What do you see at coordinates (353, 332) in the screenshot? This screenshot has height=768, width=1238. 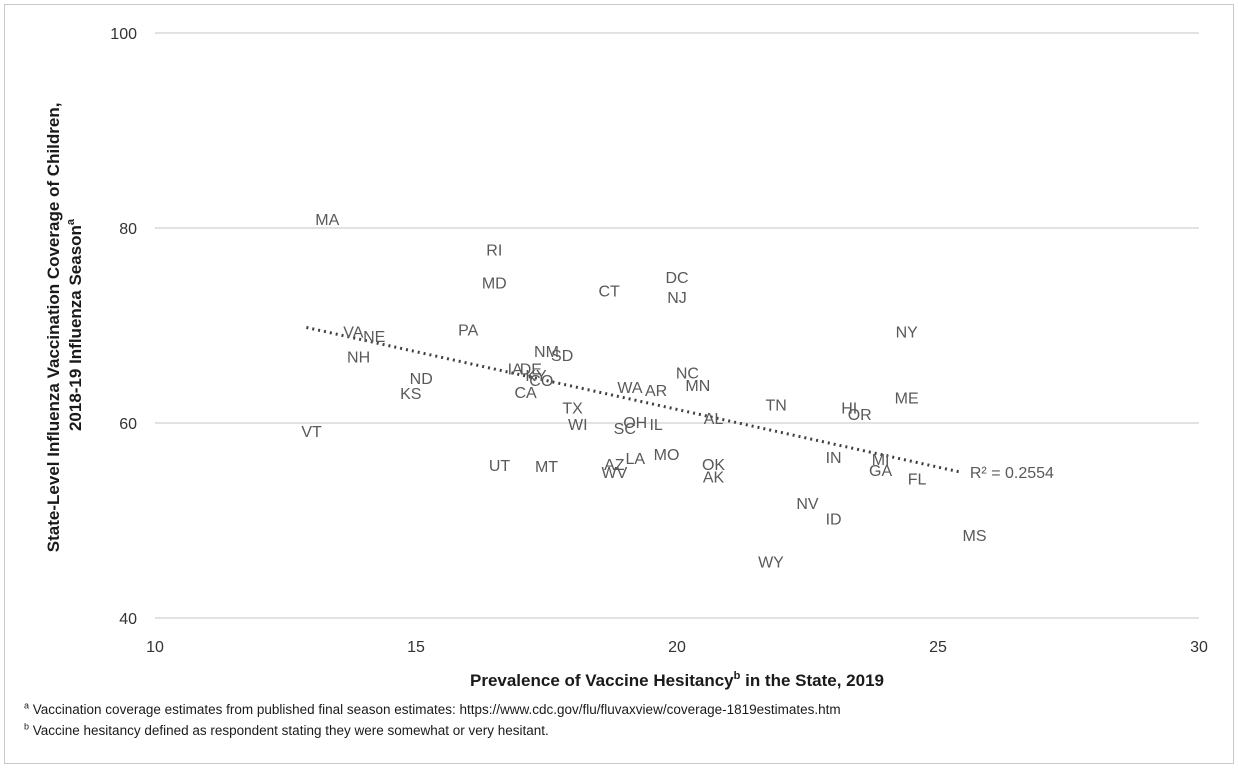 I see `data-point-va: VA` at bounding box center [353, 332].